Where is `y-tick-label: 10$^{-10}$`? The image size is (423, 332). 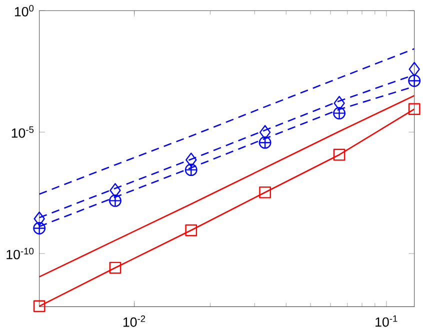 y-tick-label: 10$^{-10}$ is located at coordinates (20, 254).